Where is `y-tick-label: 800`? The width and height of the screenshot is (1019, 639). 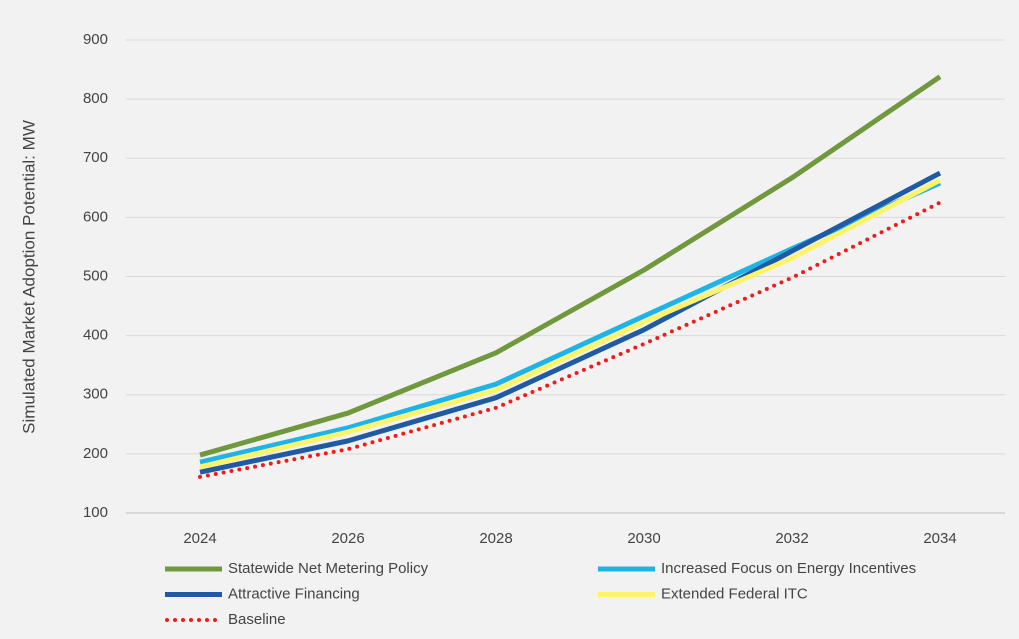
y-tick-label: 800 is located at coordinates (95, 98).